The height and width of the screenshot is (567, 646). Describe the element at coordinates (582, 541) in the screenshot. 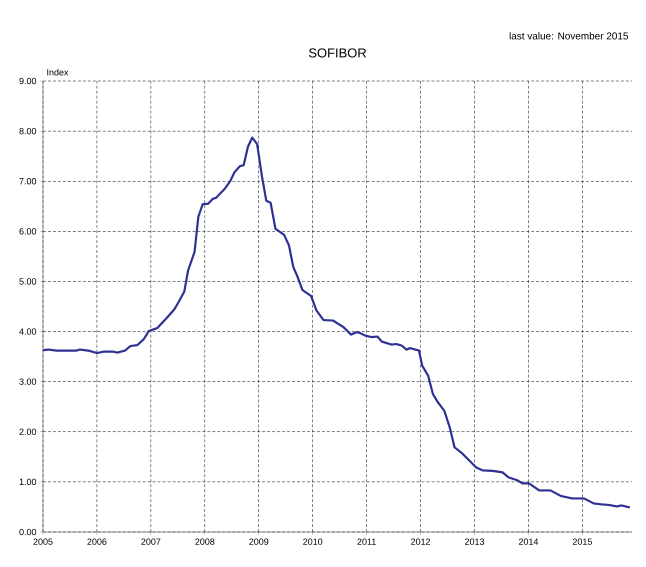

I see `x-tick-label: 2015` at that location.